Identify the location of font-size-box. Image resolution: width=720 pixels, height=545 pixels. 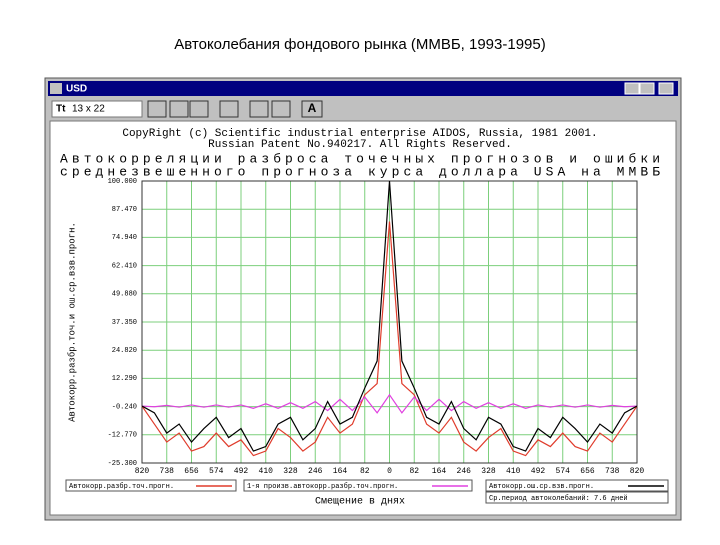
(97, 109).